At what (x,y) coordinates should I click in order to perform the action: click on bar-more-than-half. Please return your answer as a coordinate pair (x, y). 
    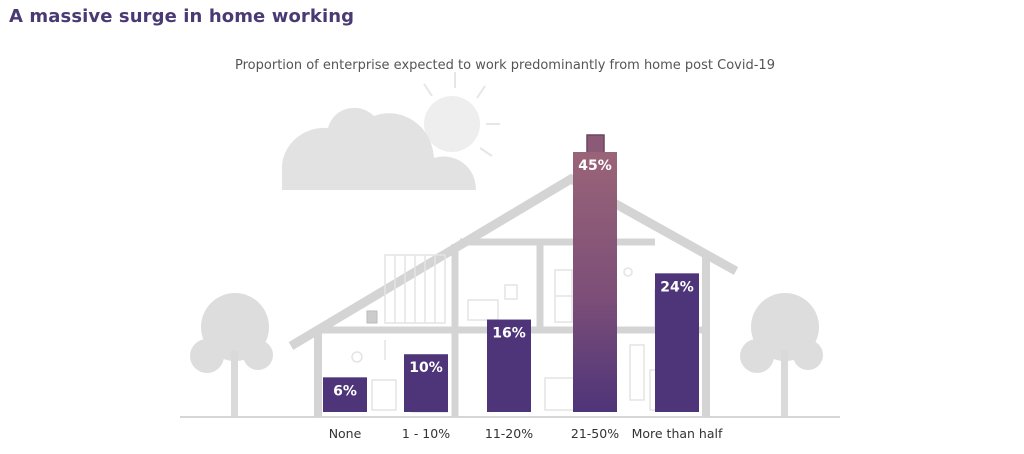
    Looking at the image, I should click on (677, 342).